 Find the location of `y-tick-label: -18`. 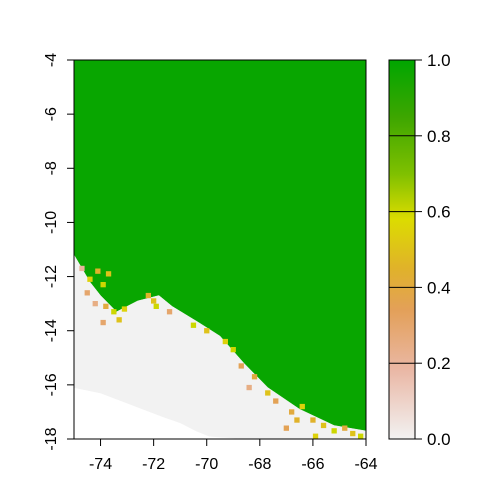

y-tick-label: -18 is located at coordinates (51, 438).